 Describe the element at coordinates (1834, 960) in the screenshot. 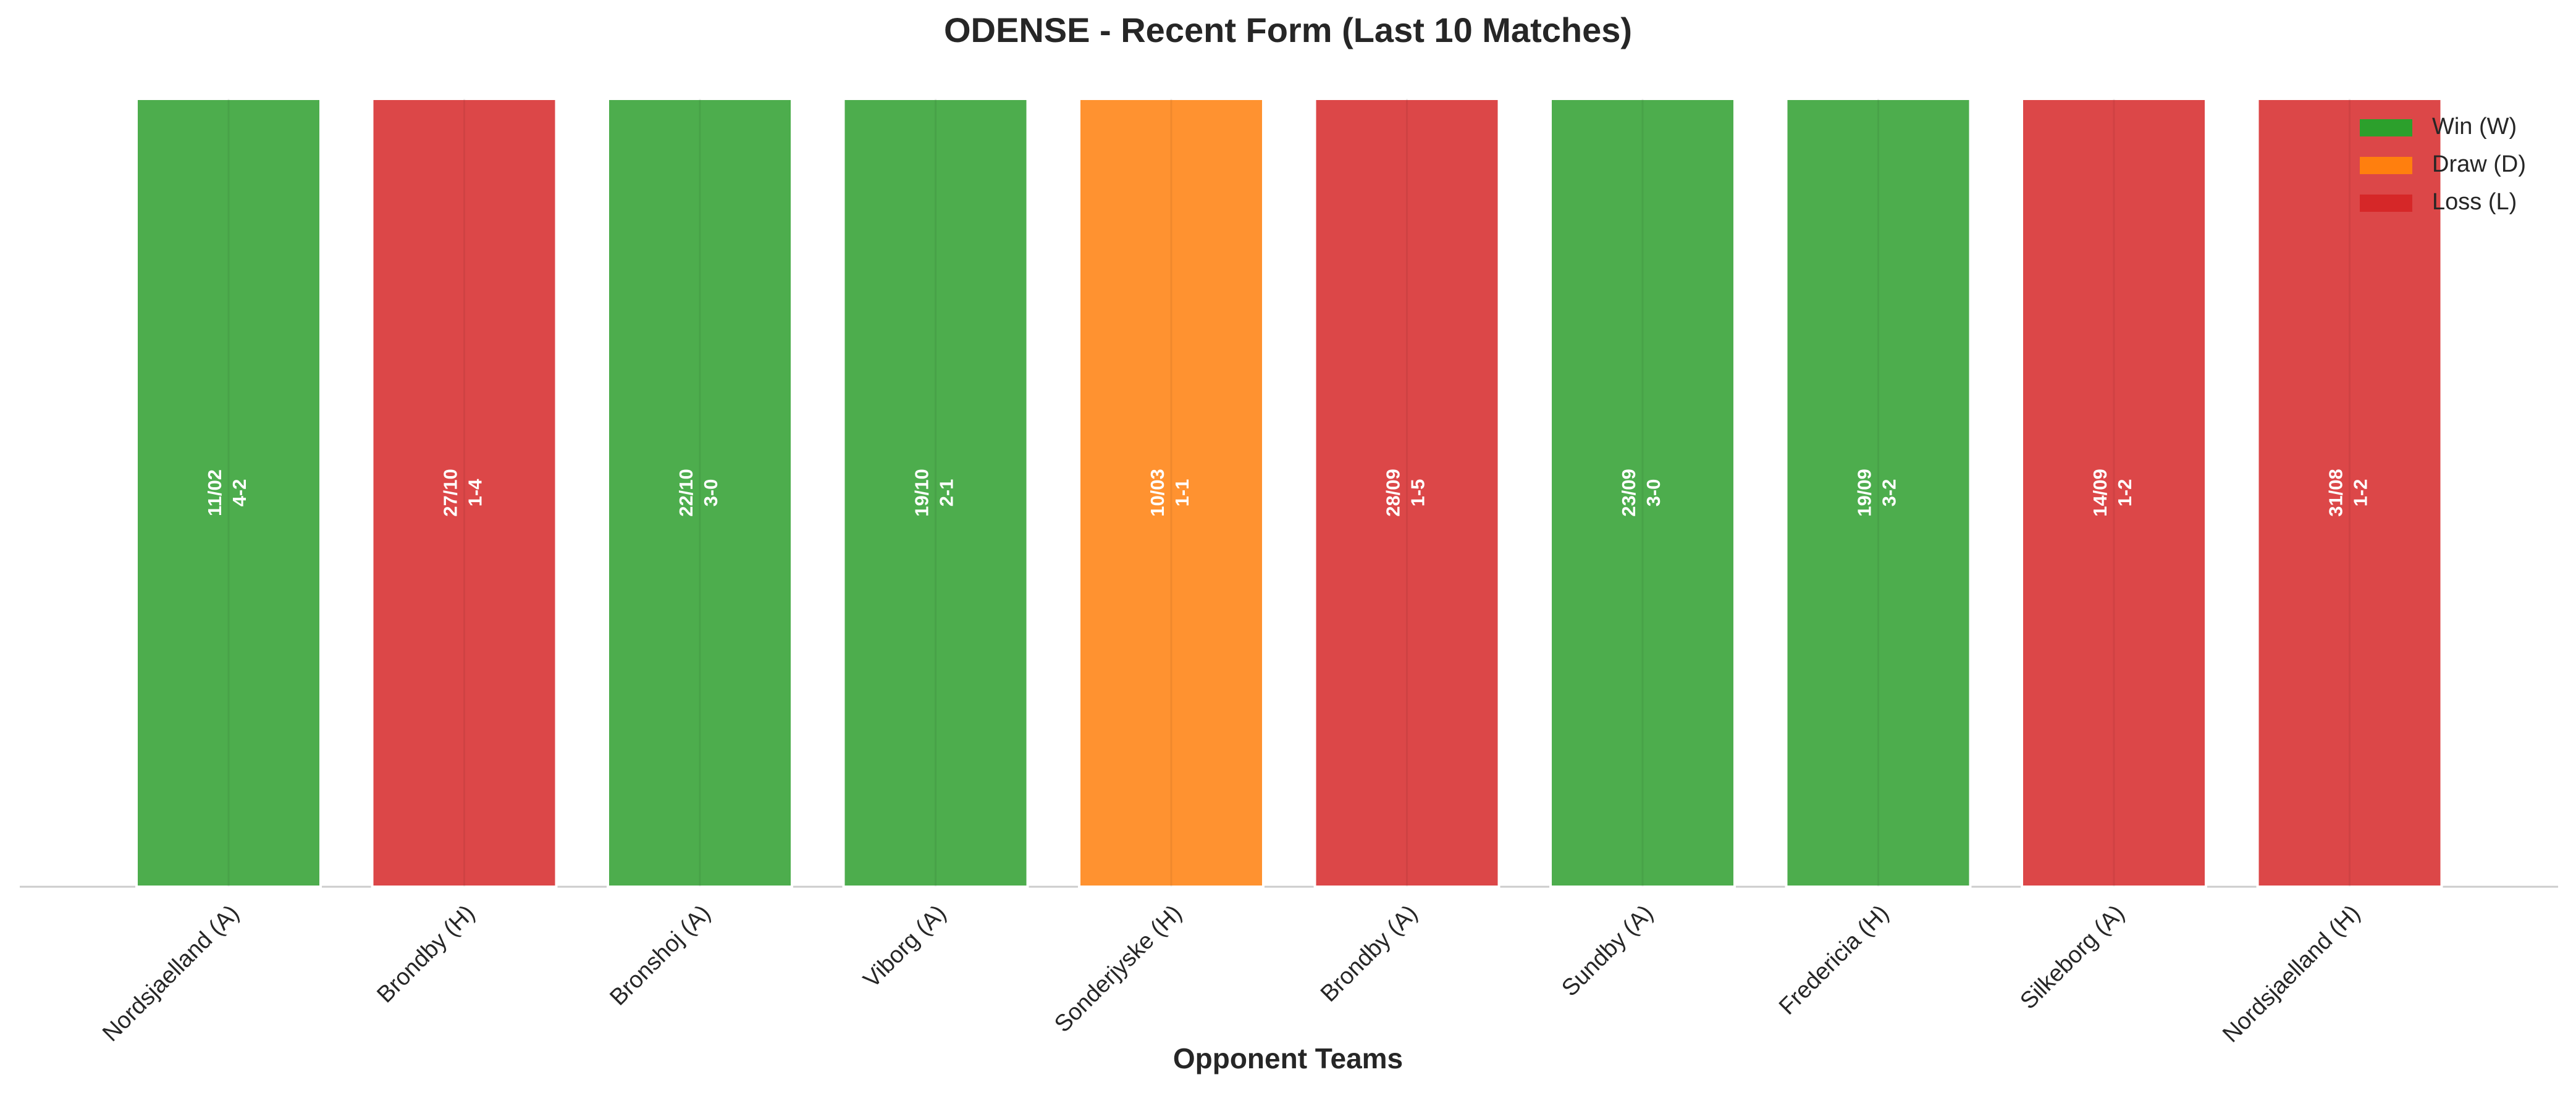

I see `x-tick-label: Fredericia (H)` at that location.